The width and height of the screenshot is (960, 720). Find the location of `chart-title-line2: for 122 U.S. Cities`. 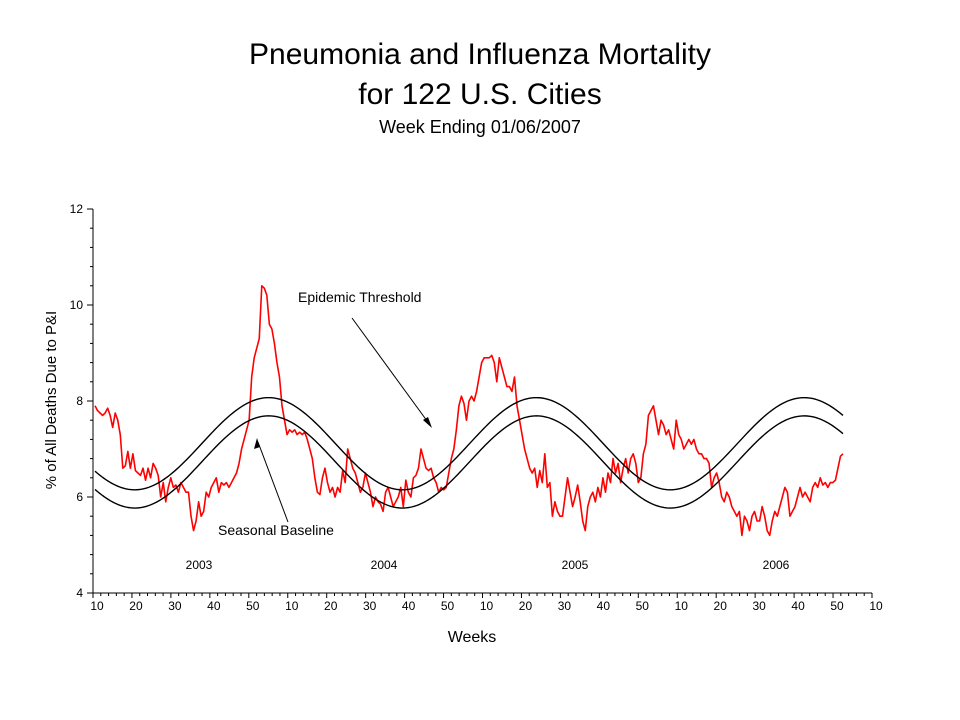

chart-title-line2: for 122 U.S. Cities is located at coordinates (480, 94).